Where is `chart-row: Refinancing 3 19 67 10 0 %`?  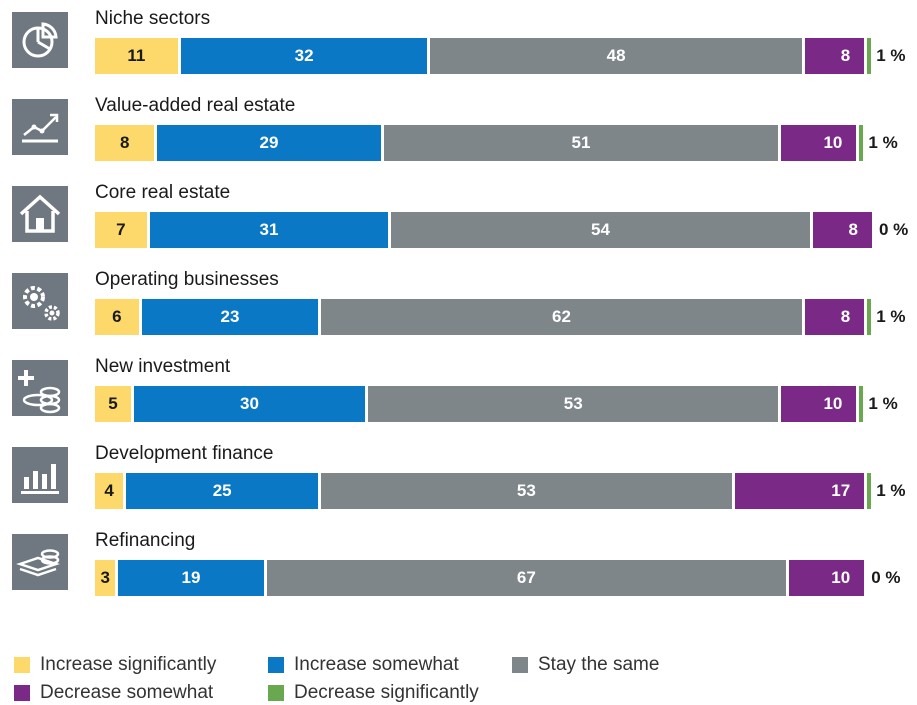 chart-row: Refinancing 3 19 67 10 0 % is located at coordinates (458, 573).